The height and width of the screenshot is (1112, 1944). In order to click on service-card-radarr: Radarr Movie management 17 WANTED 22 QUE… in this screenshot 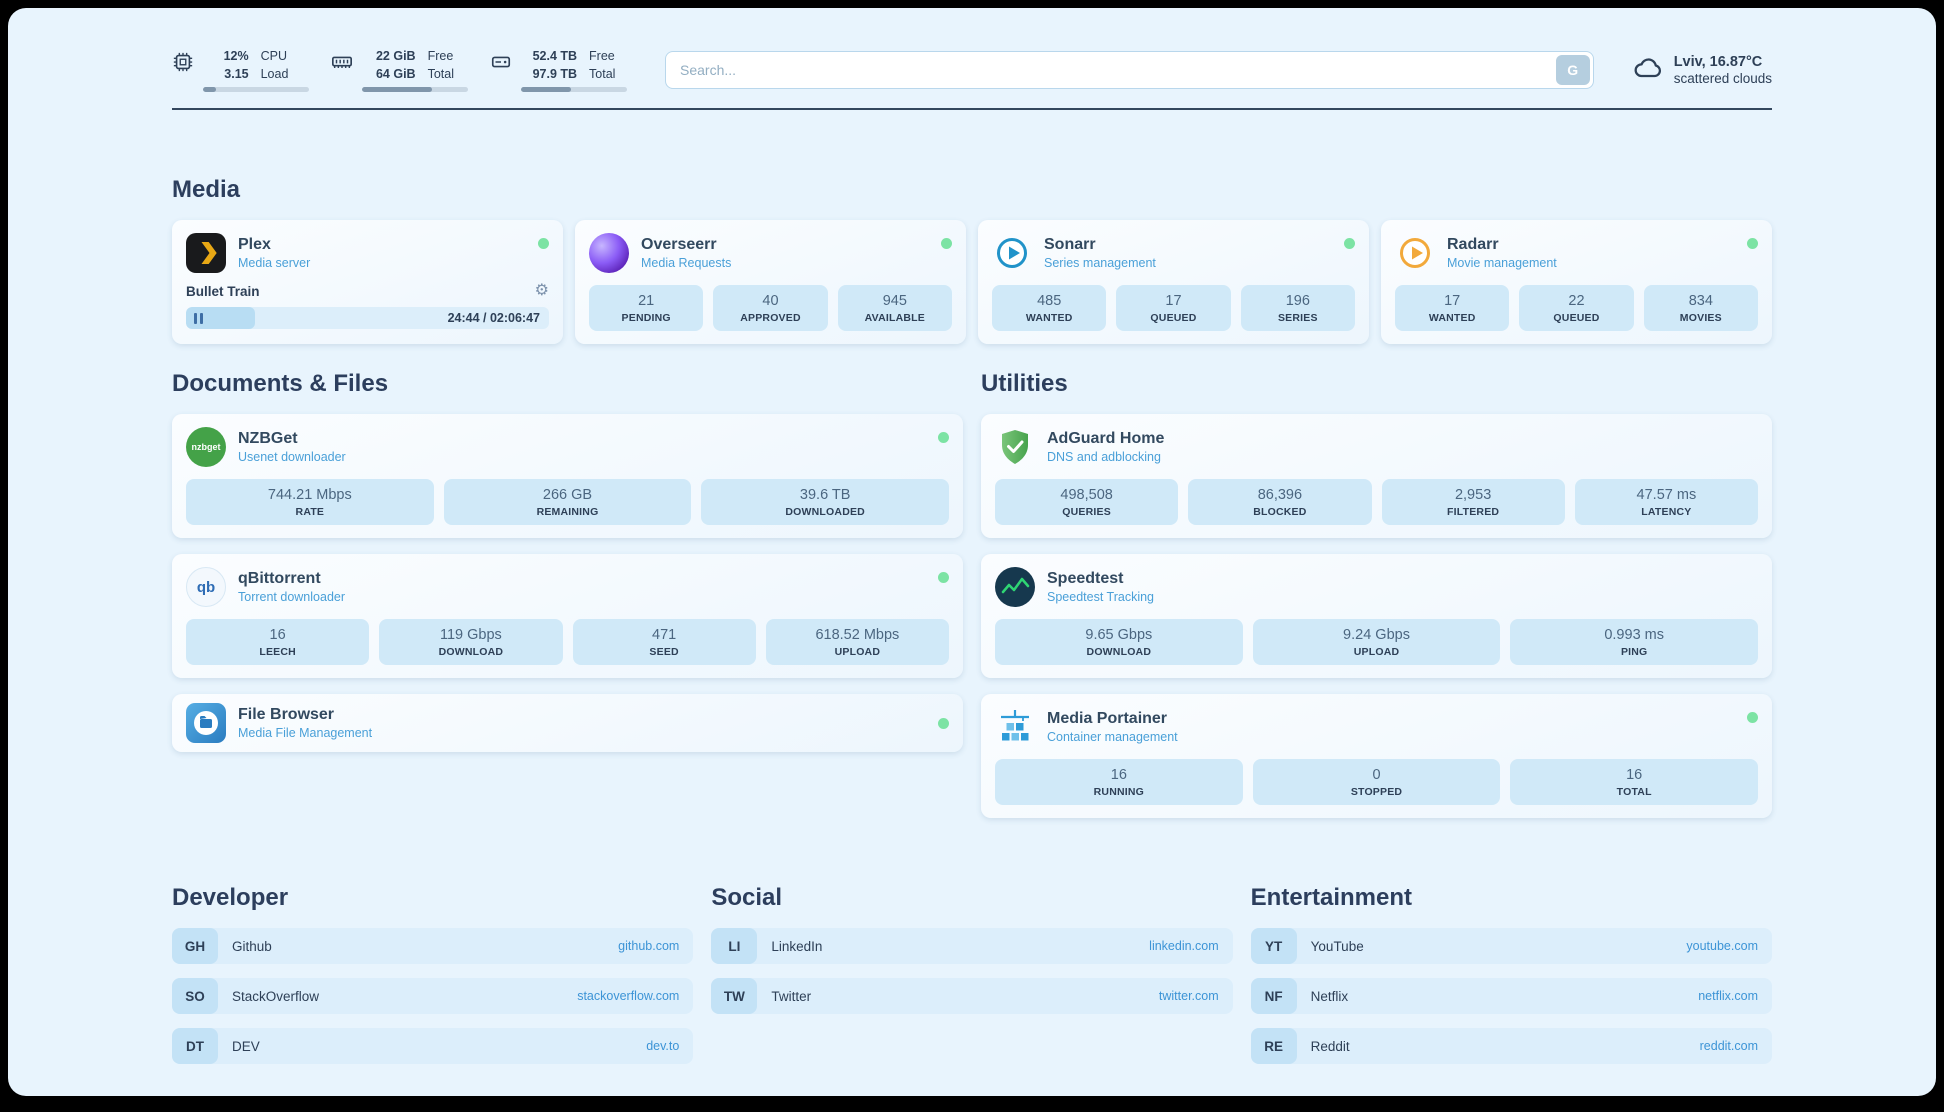, I will do `click(1576, 282)`.